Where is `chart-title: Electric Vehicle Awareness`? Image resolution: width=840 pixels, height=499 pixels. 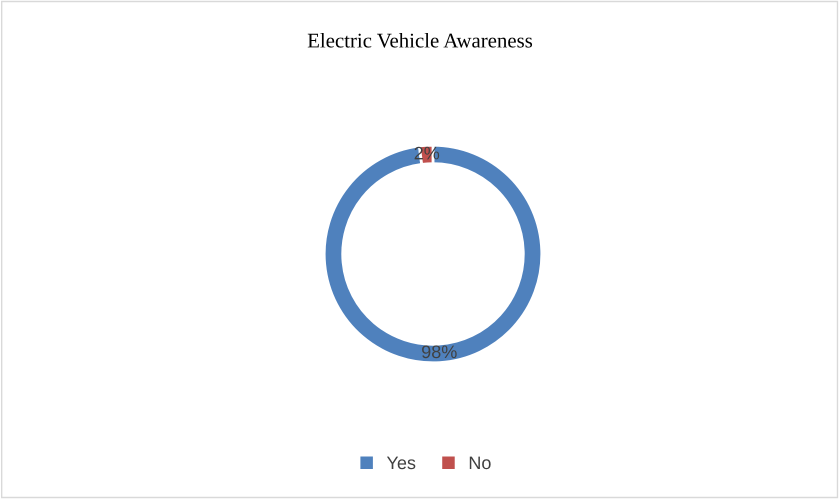
chart-title: Electric Vehicle Awareness is located at coordinates (420, 40).